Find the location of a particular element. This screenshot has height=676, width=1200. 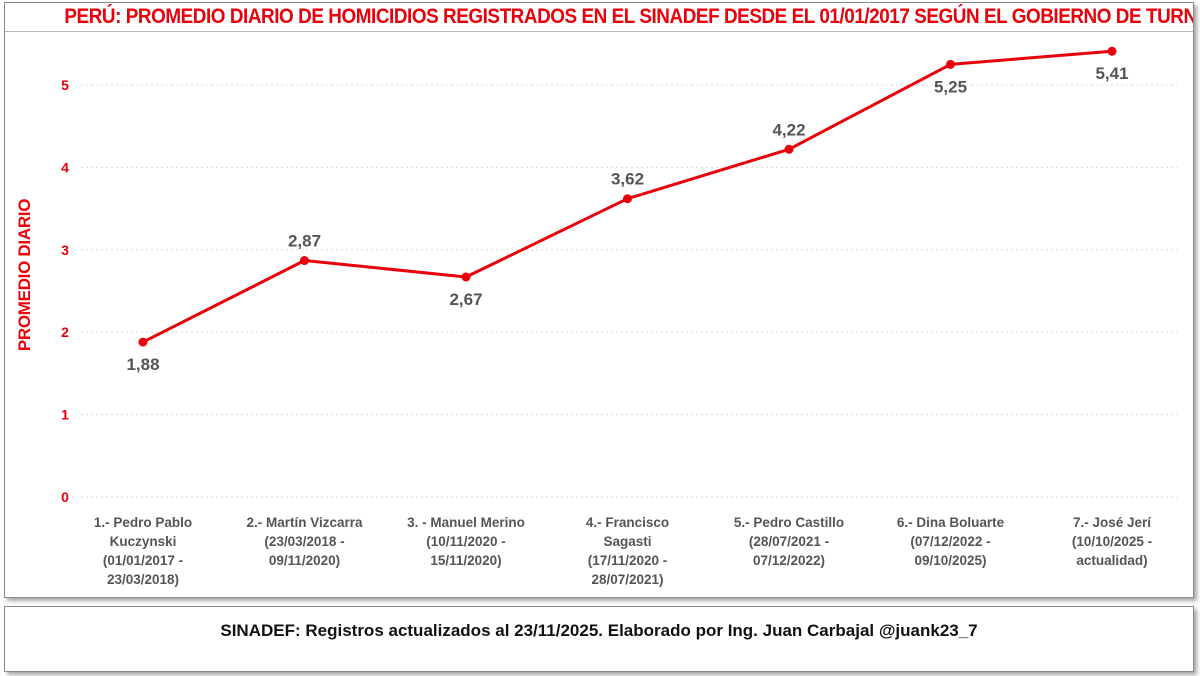

data-label: 5,25 is located at coordinates (950, 86).